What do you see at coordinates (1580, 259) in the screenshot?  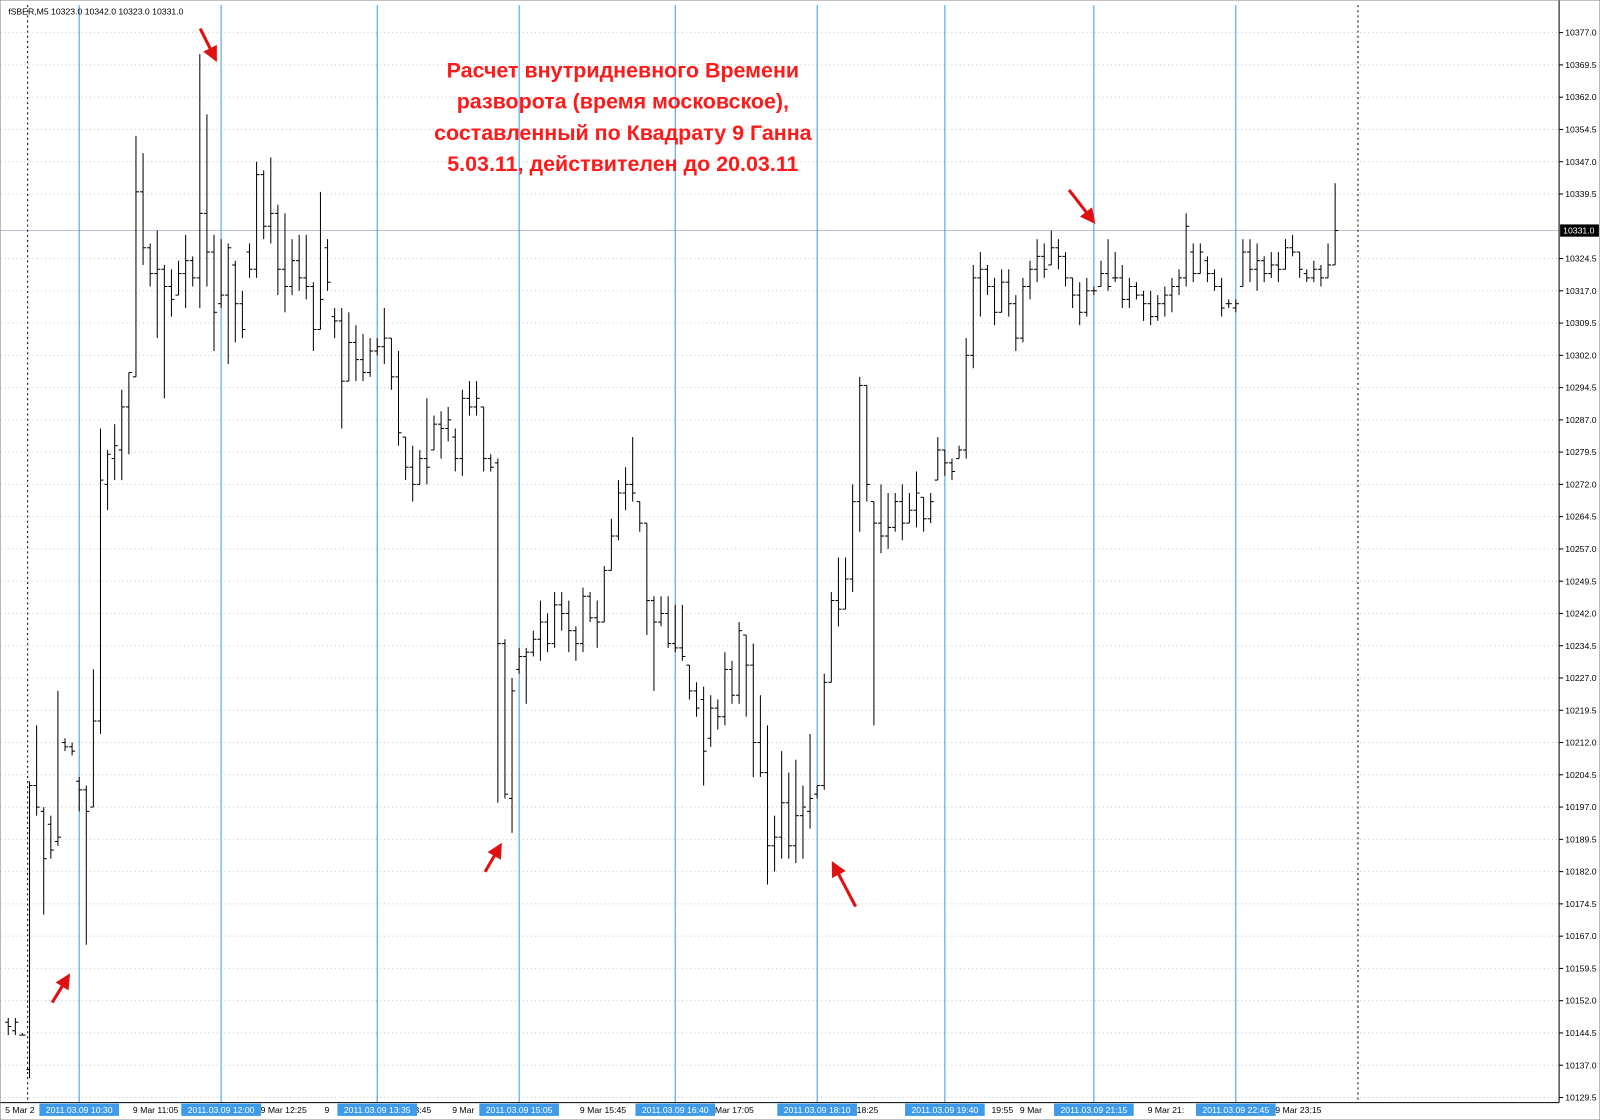 I see `y-tick-label: 10324.5` at bounding box center [1580, 259].